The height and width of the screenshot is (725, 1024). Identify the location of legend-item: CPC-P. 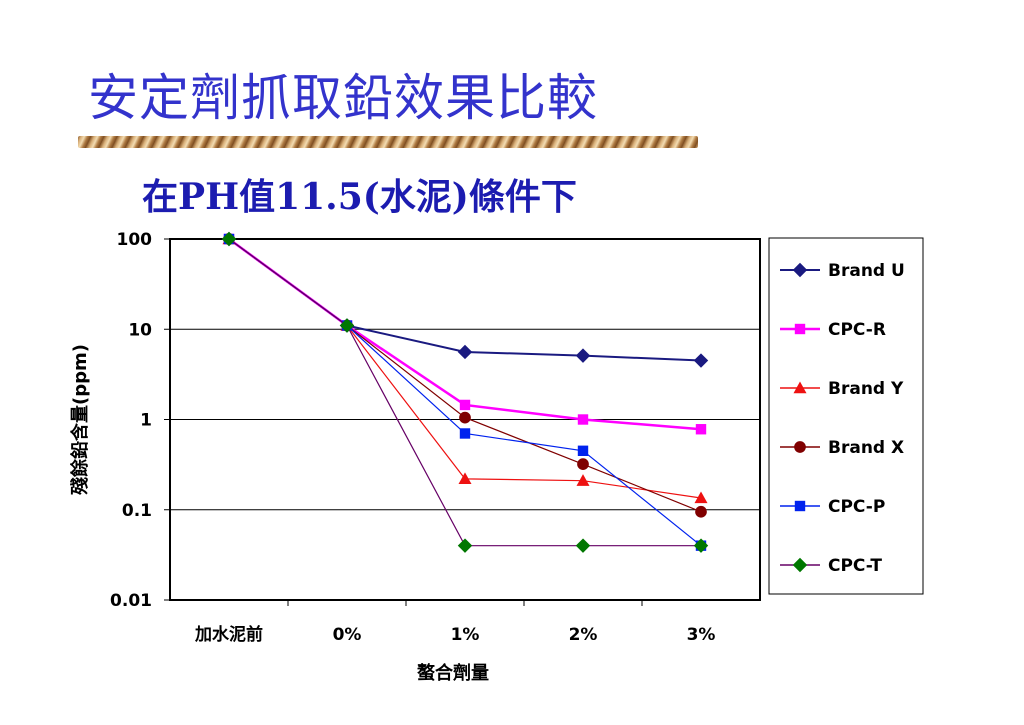
(832, 507).